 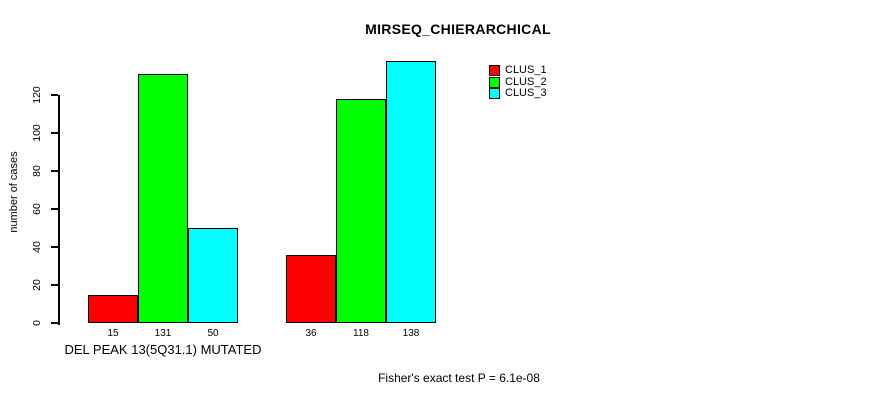 I want to click on bar-value-label-clus_3-group2: 138, so click(x=411, y=333).